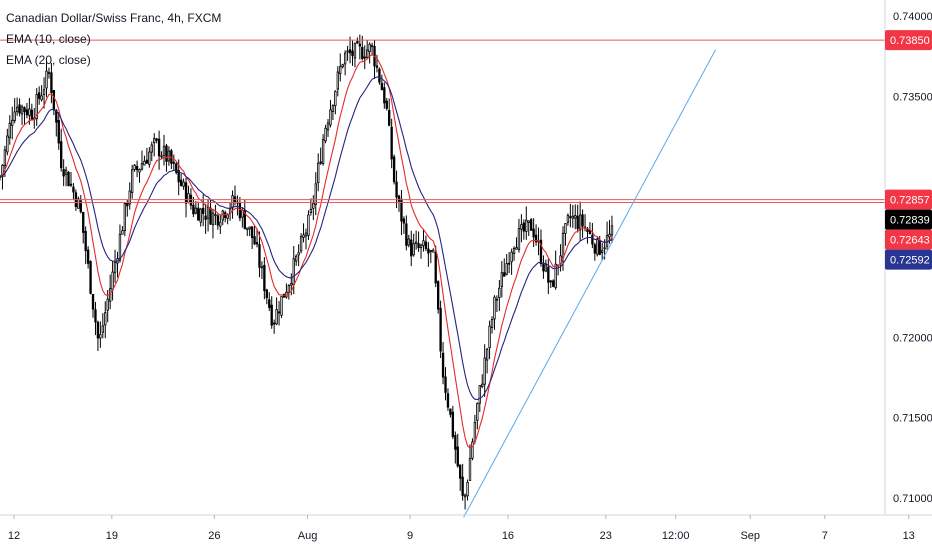 The width and height of the screenshot is (932, 550). What do you see at coordinates (48, 60) in the screenshot?
I see `legend-ema20: EMA (20, close)` at bounding box center [48, 60].